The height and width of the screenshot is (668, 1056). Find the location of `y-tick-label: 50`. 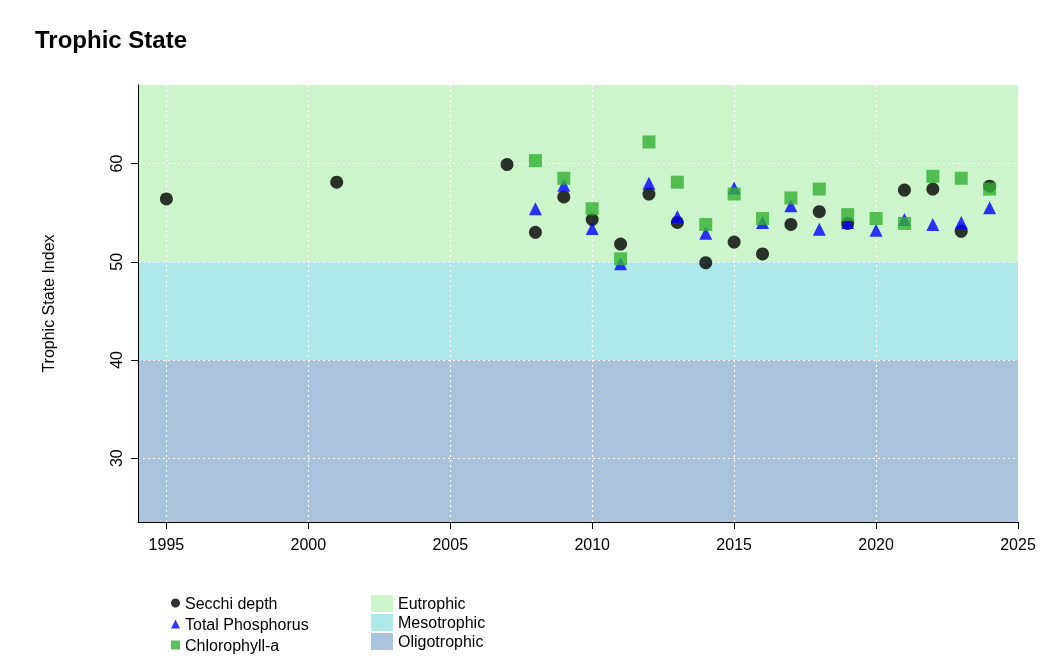

y-tick-label: 50 is located at coordinates (116, 261).